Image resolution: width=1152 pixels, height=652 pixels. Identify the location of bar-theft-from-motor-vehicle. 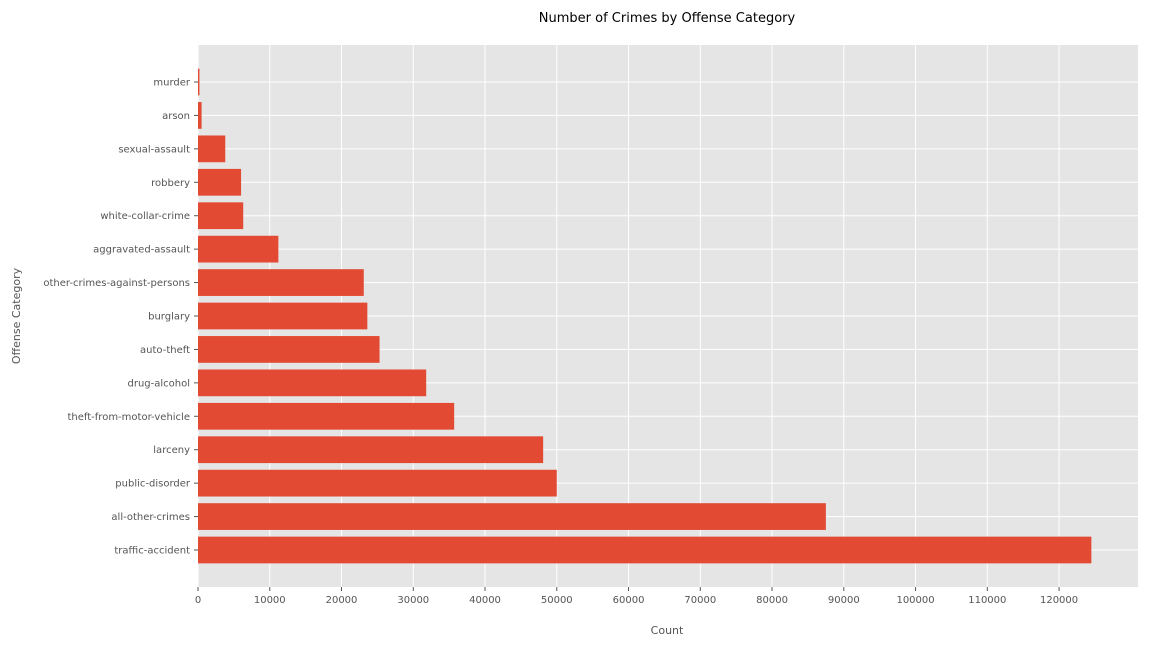
(326, 416).